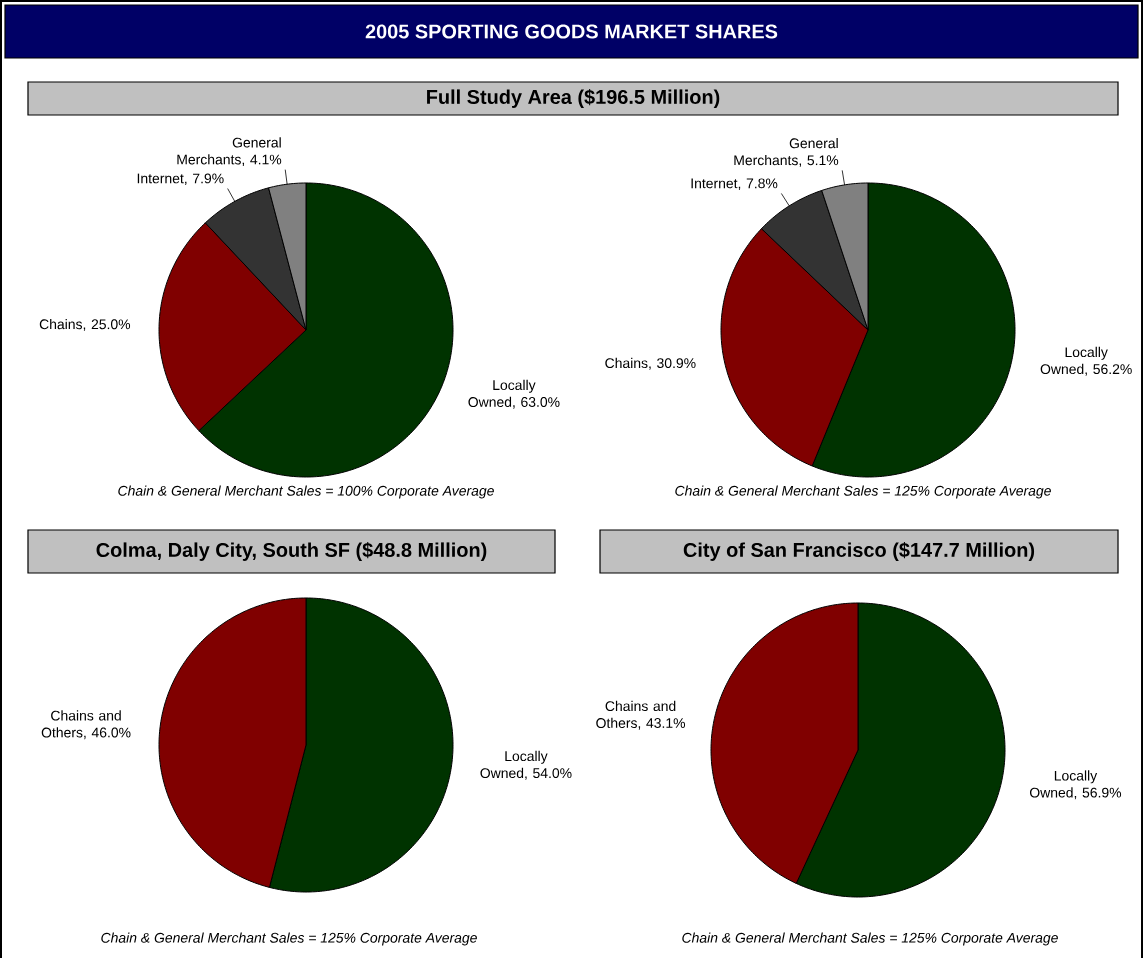 This screenshot has width=1143, height=958. I want to click on slice-label: Locally Owned, 56.2%, so click(1086, 361).